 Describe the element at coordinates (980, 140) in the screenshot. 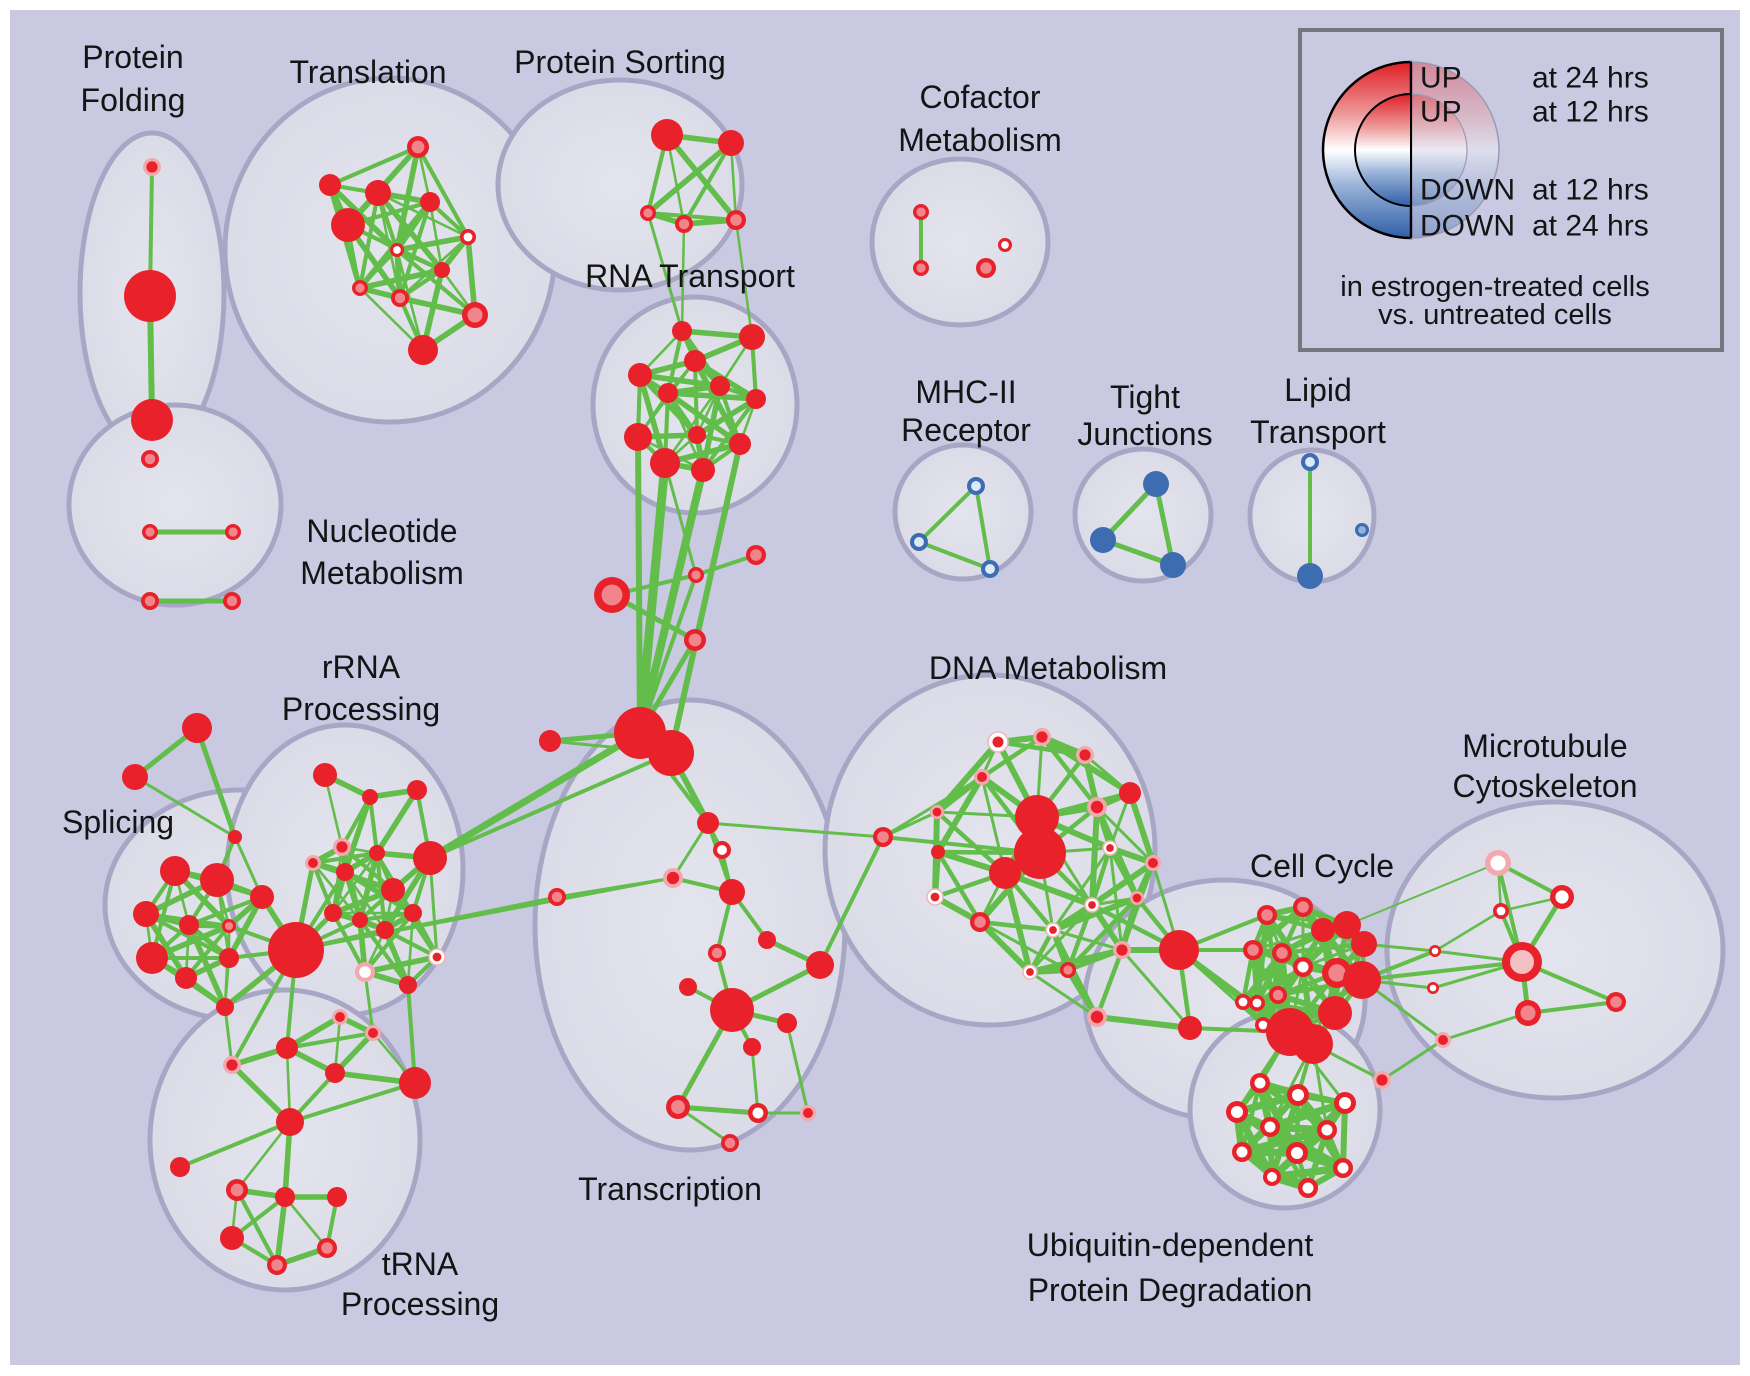

I see `label-cf-line1: Metabolism` at that location.